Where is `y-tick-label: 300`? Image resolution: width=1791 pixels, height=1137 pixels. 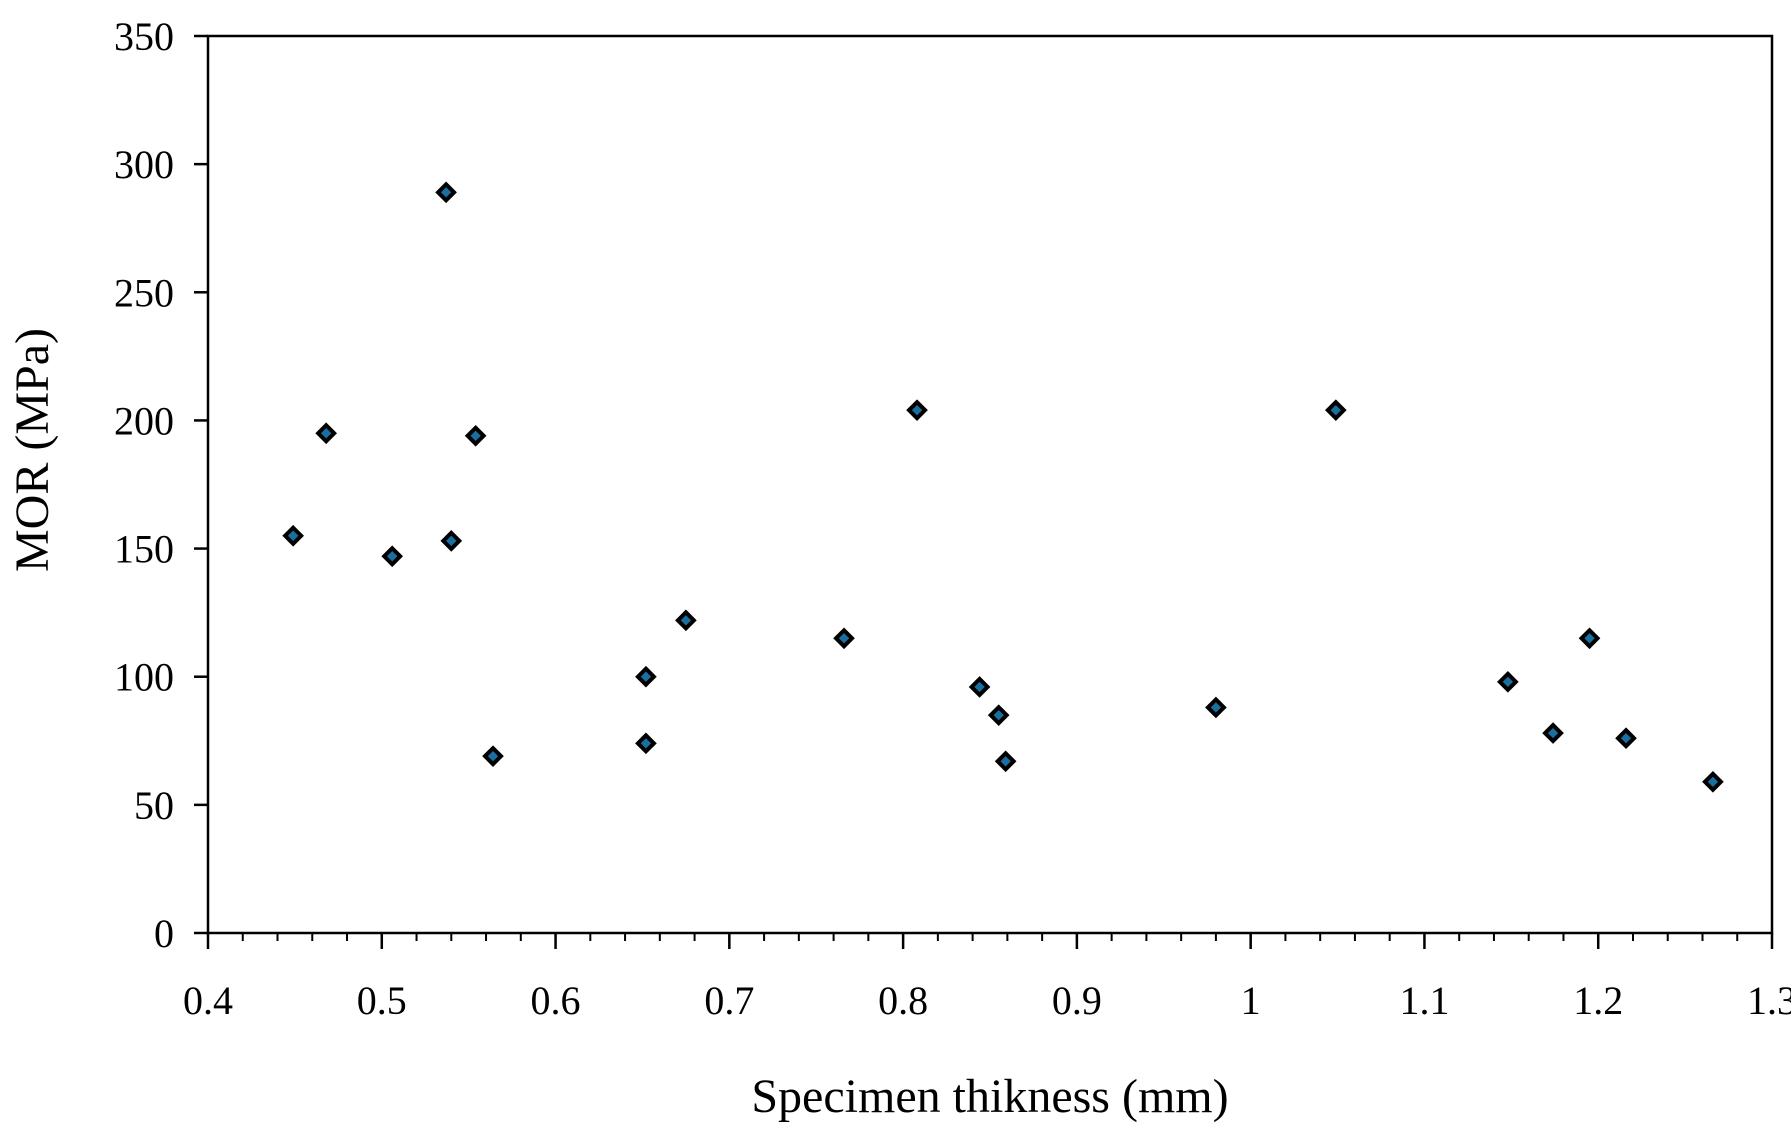 y-tick-label: 300 is located at coordinates (144, 164).